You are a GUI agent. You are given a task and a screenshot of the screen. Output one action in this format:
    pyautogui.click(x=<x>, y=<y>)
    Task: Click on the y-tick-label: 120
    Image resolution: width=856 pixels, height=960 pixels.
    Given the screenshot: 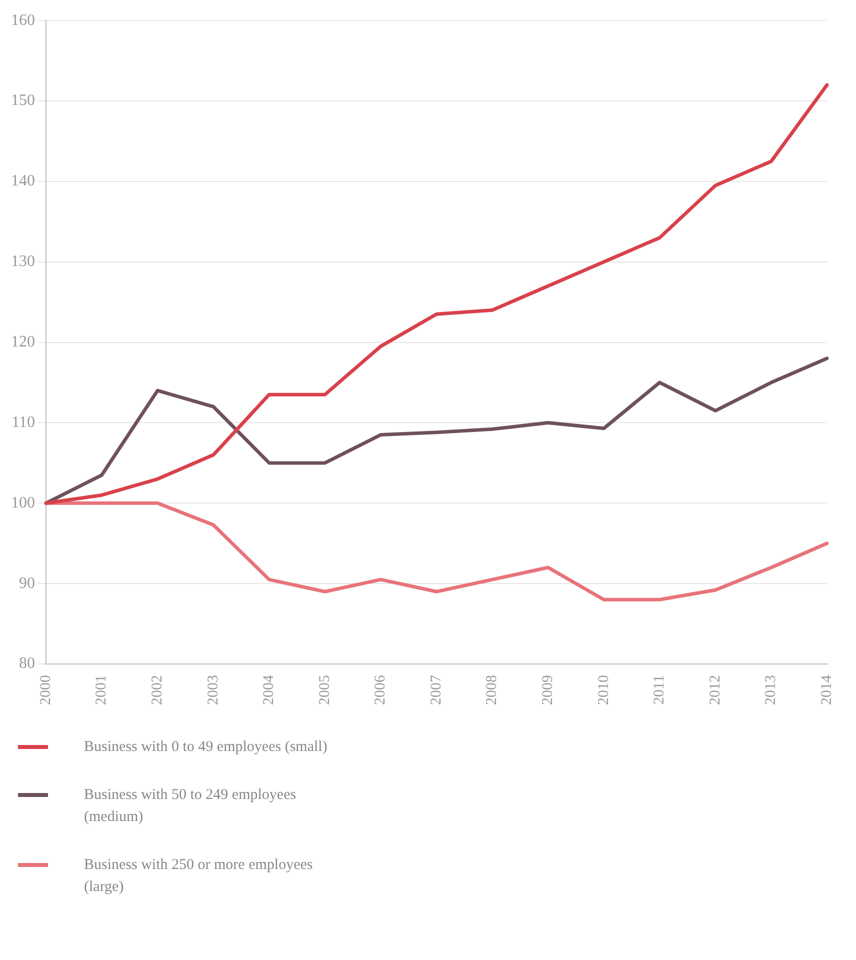 What is the action you would take?
    pyautogui.click(x=23, y=342)
    